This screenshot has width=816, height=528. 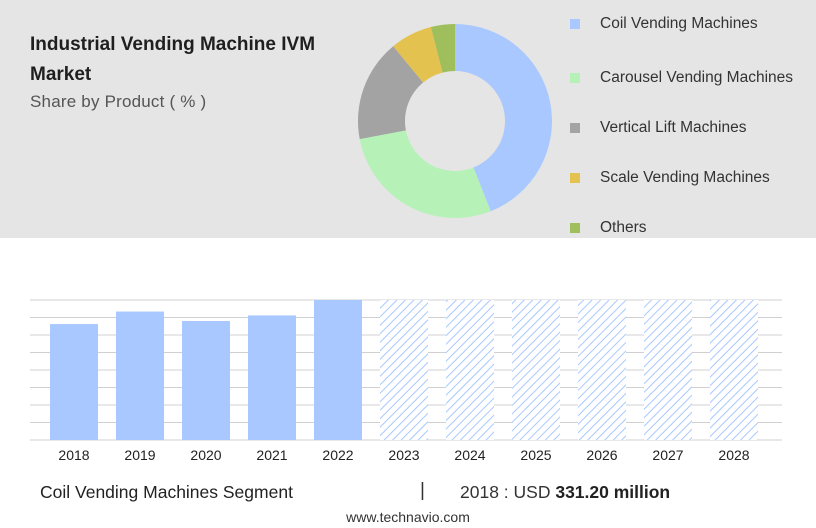 I want to click on bar-2018, so click(x=74, y=382).